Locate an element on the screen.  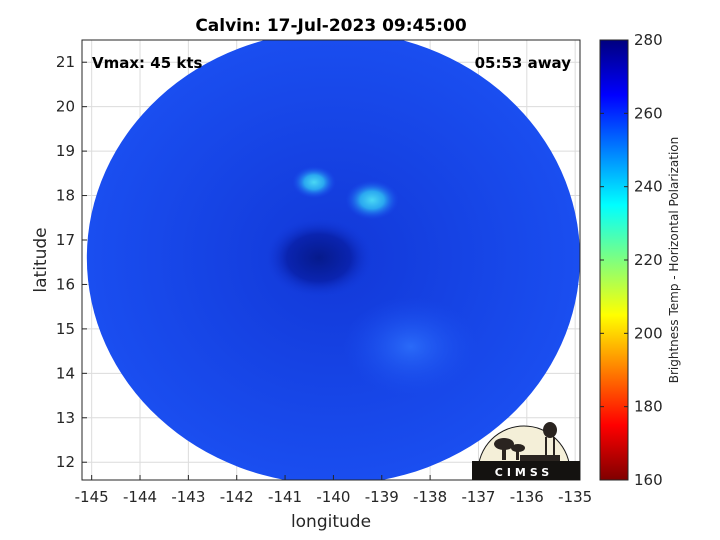
cimss-logo: CIMSS is located at coordinates (526, 451).